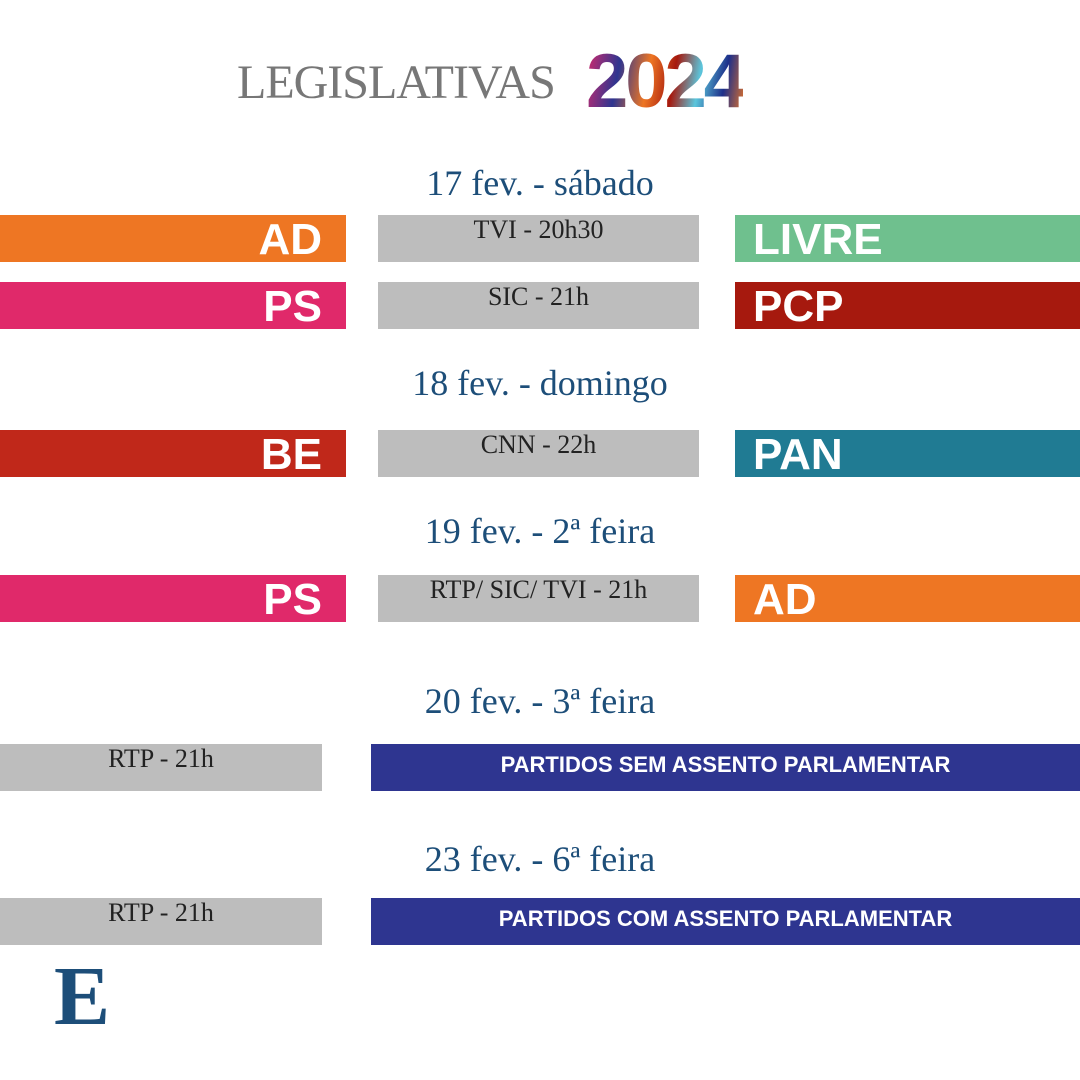 Image resolution: width=1080 pixels, height=1080 pixels. What do you see at coordinates (907, 306) in the screenshot?
I see `party: PCP` at bounding box center [907, 306].